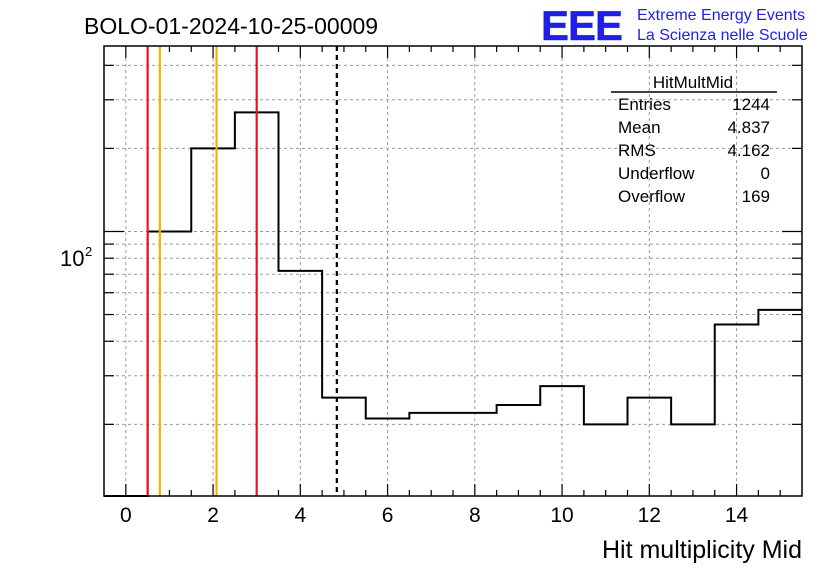 The height and width of the screenshot is (572, 836). I want to click on x-tick-label: 0, so click(126, 515).